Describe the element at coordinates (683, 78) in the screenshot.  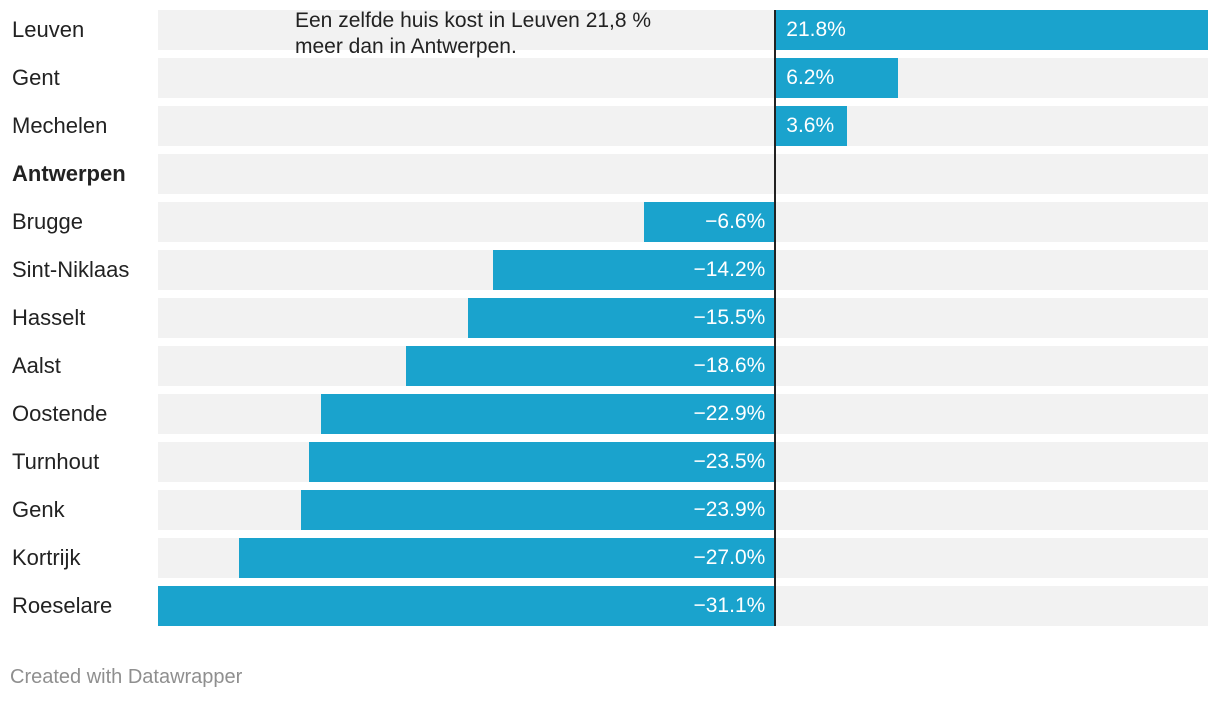
I see `row-background-gent` at that location.